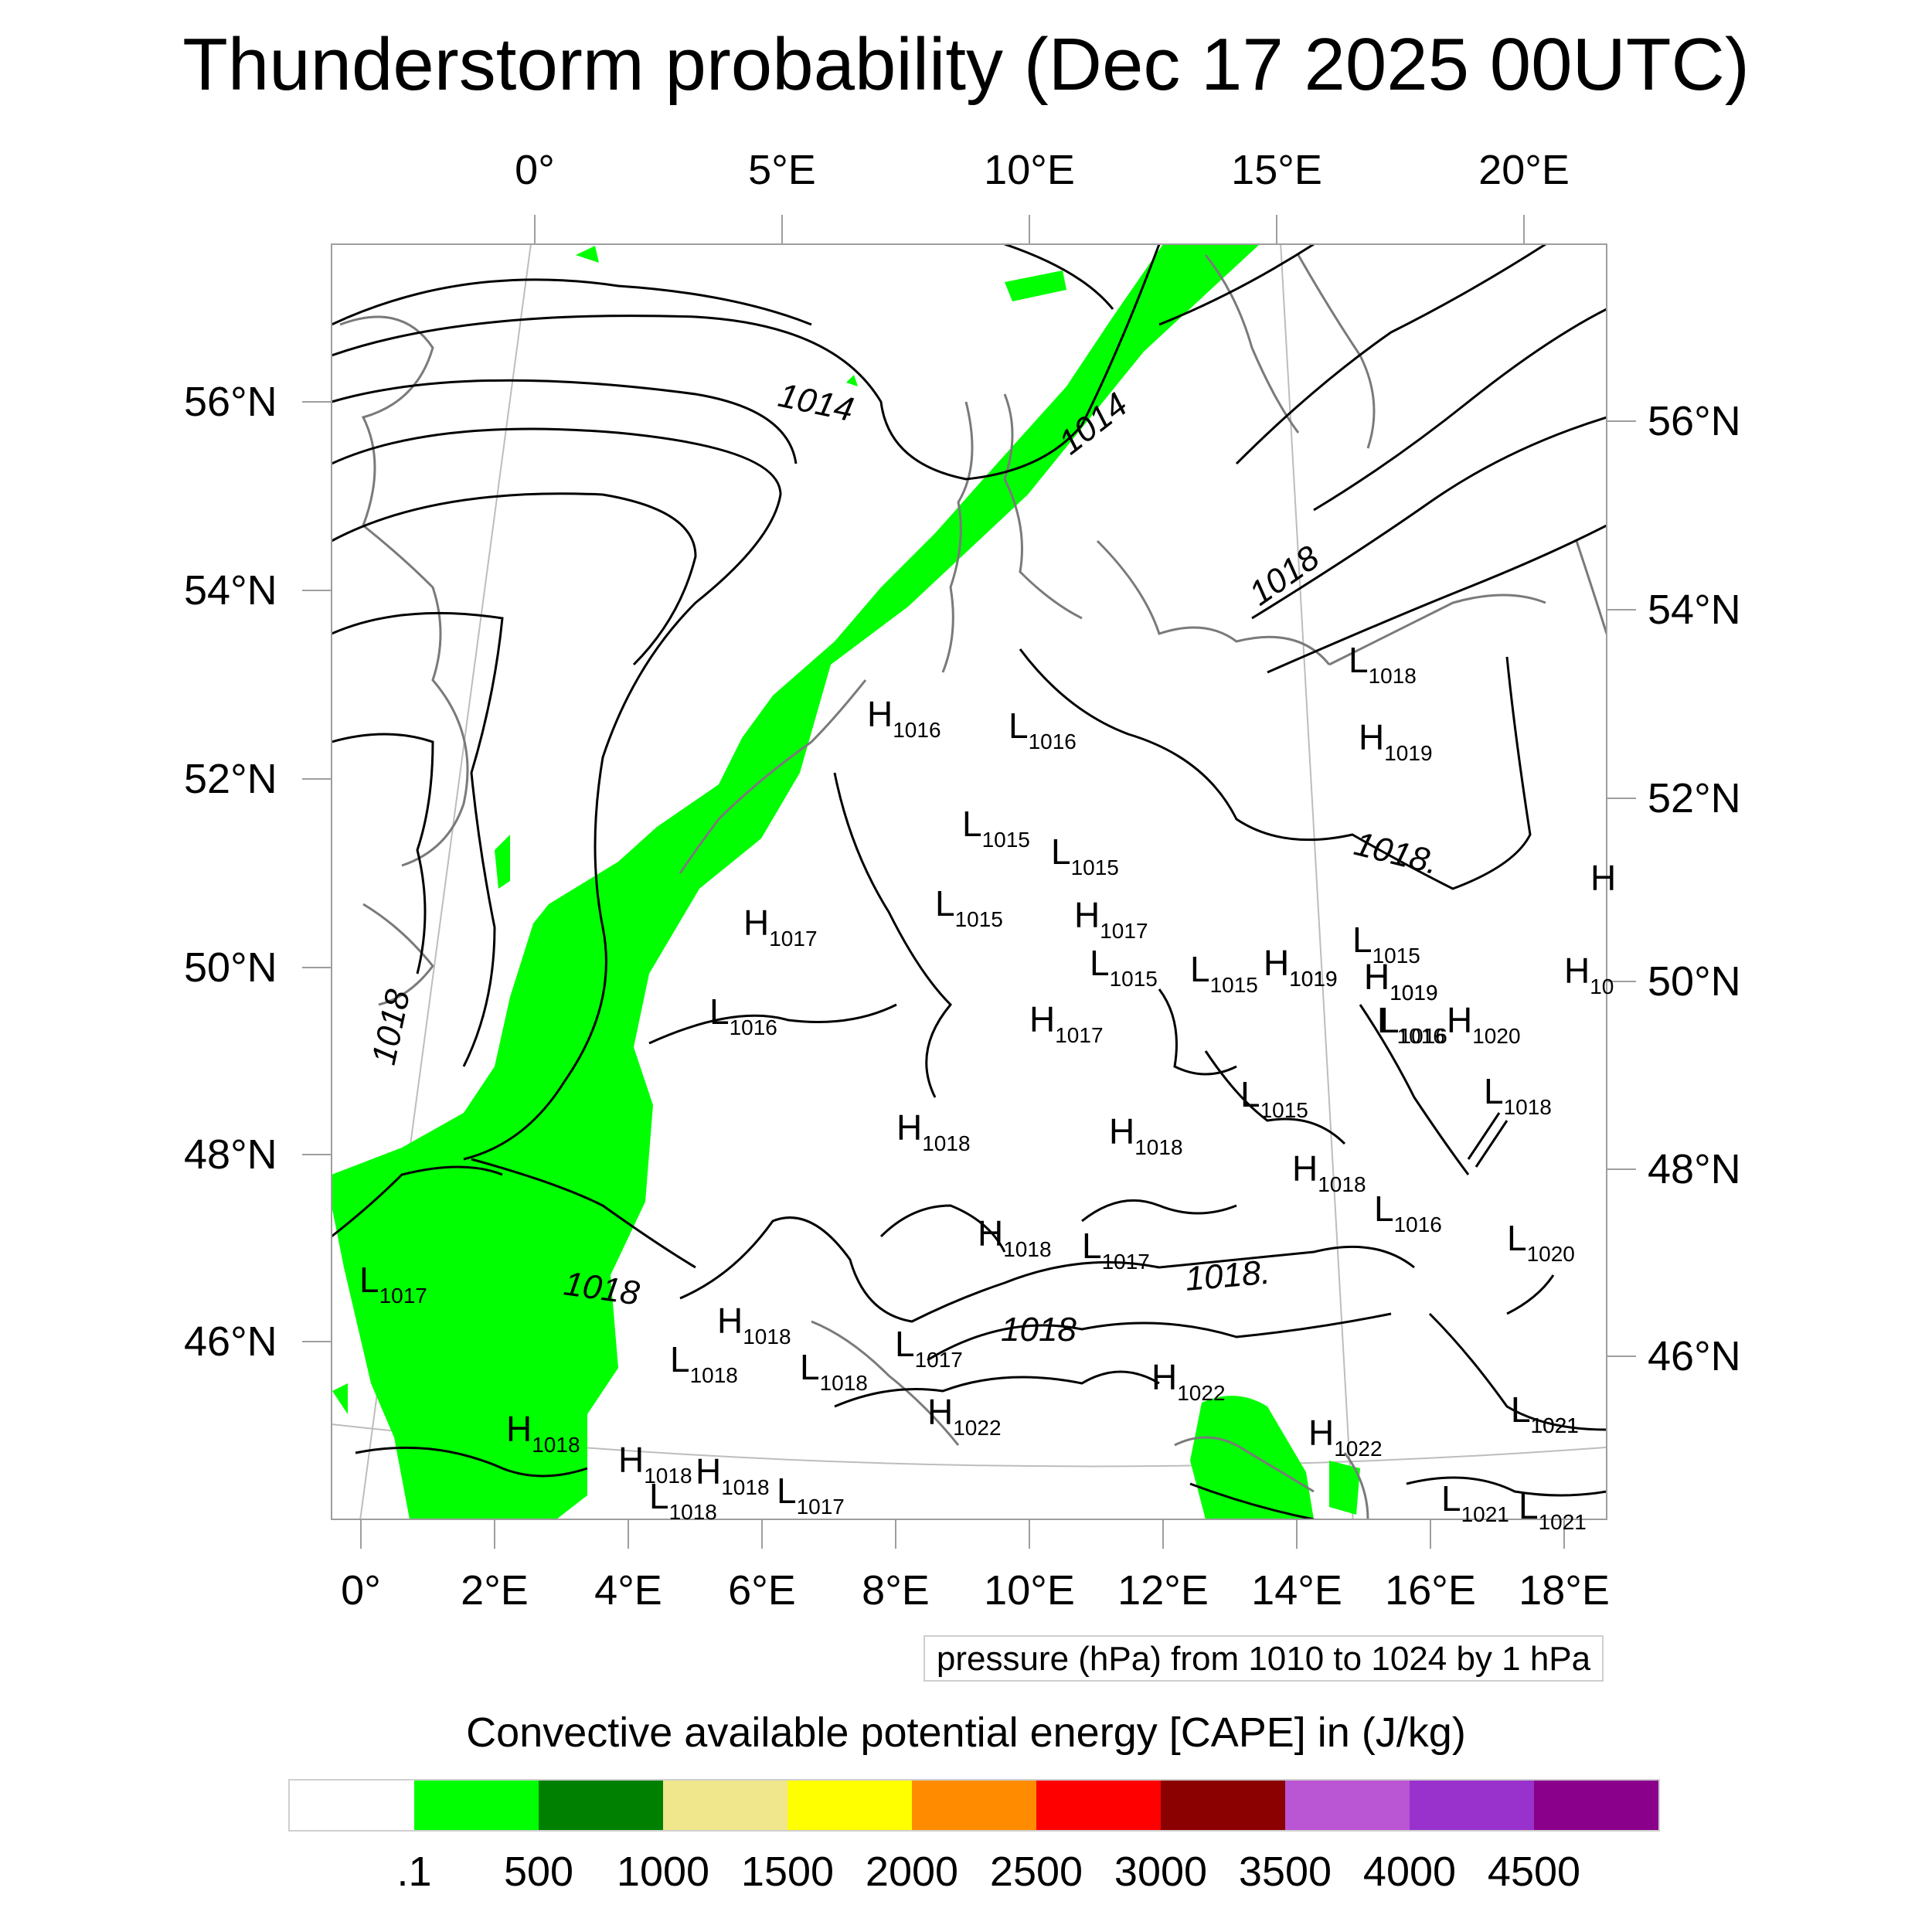 Image resolution: width=1932 pixels, height=1932 pixels. Describe the element at coordinates (1695, 610) in the screenshot. I see `lat-label-right: 54°N` at that location.